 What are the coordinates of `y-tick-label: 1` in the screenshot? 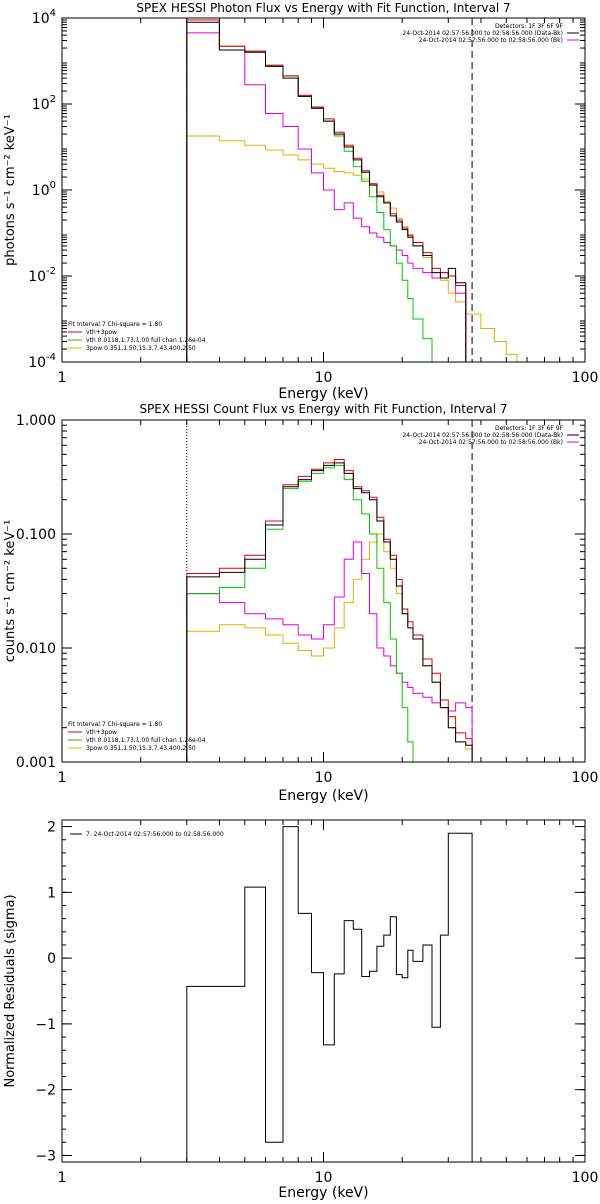 It's located at (51, 893).